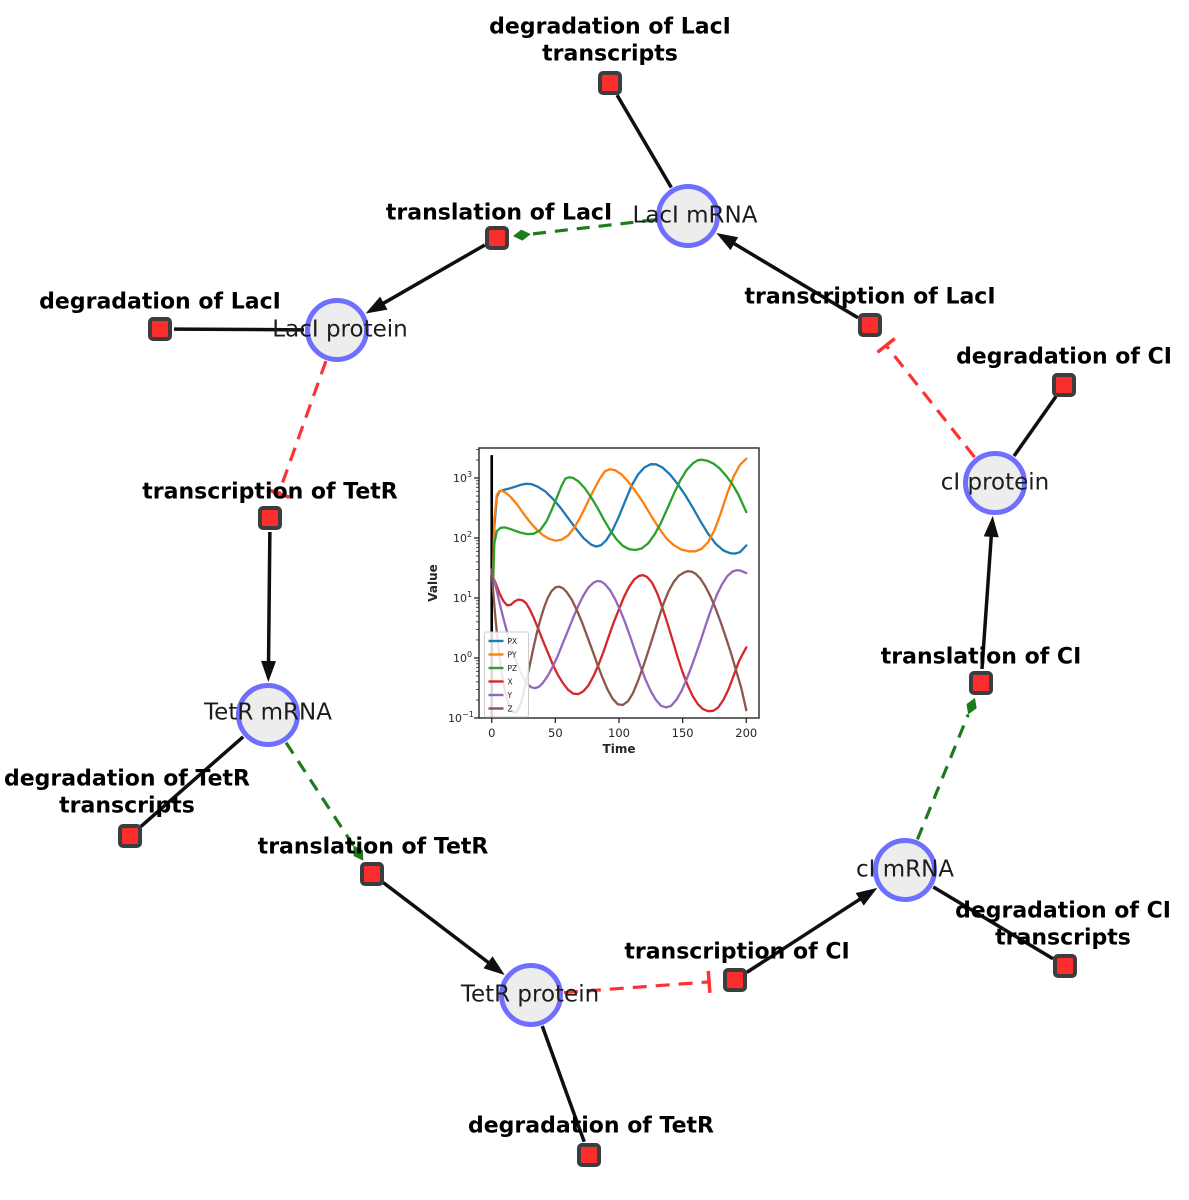 The height and width of the screenshot is (1200, 1189). Describe the element at coordinates (506, 674) in the screenshot. I see `chart-legend: PX PY PZ XYZ` at that location.